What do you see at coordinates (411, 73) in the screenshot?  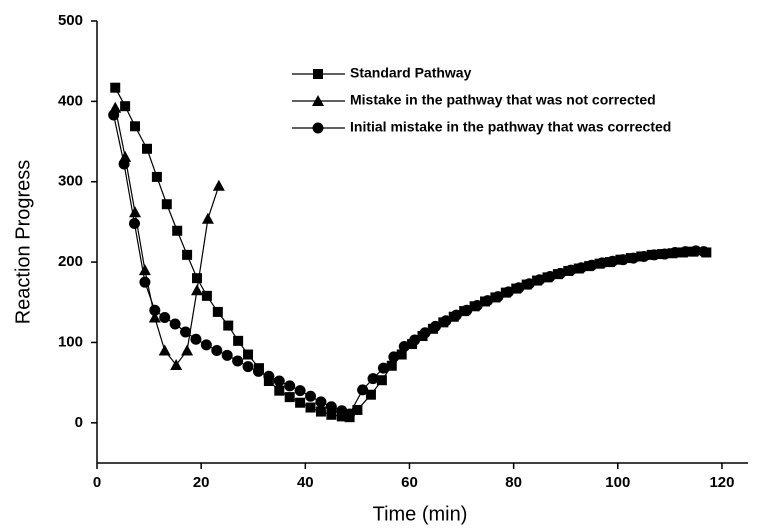 I see `legend-label: Standard Pathway` at bounding box center [411, 73].